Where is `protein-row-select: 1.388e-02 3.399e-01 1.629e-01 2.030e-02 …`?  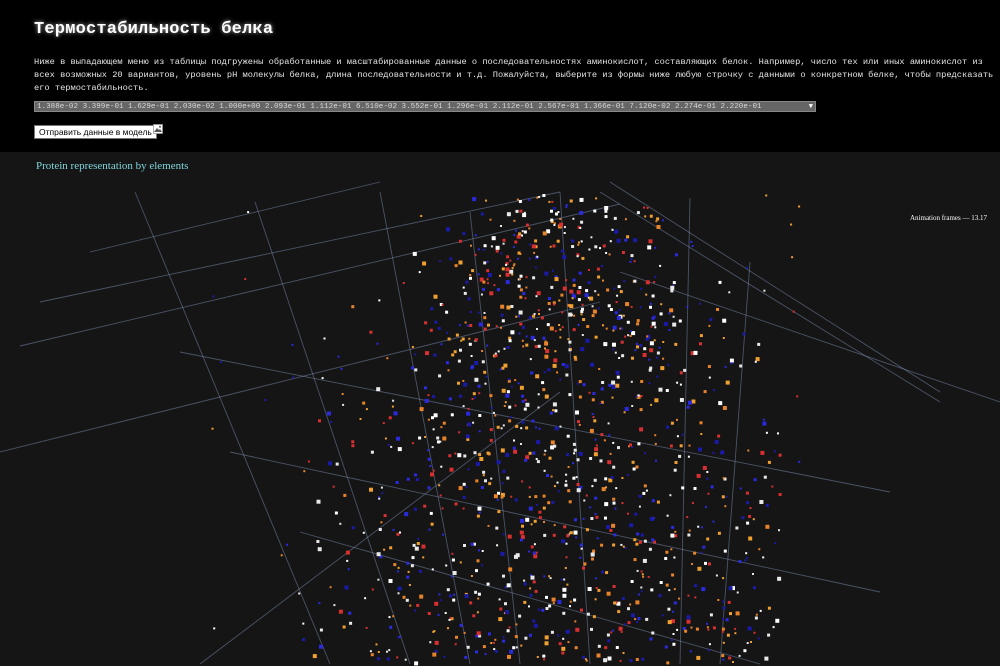
protein-row-select: 1.388e-02 3.399e-01 1.629e-01 2.030e-02 … is located at coordinates (425, 106).